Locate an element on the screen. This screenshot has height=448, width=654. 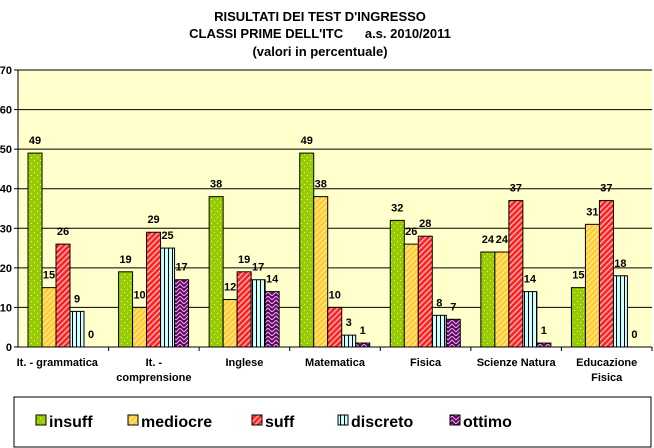
legend-box is located at coordinates (332, 422).